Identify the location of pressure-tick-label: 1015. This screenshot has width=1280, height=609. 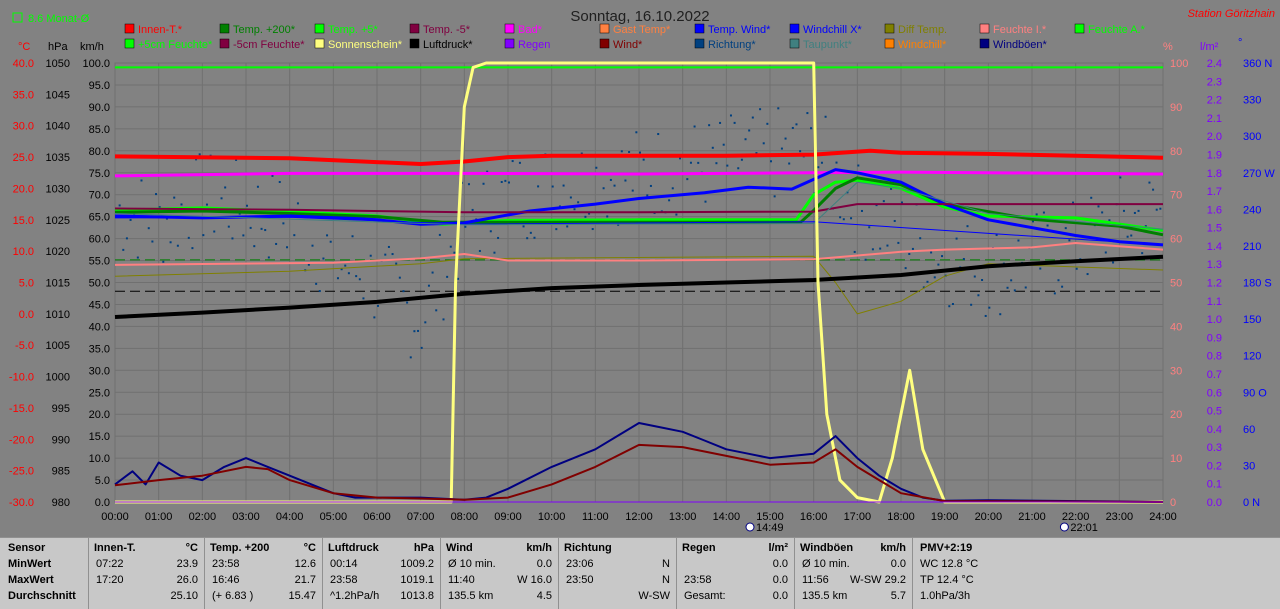
(58, 284).